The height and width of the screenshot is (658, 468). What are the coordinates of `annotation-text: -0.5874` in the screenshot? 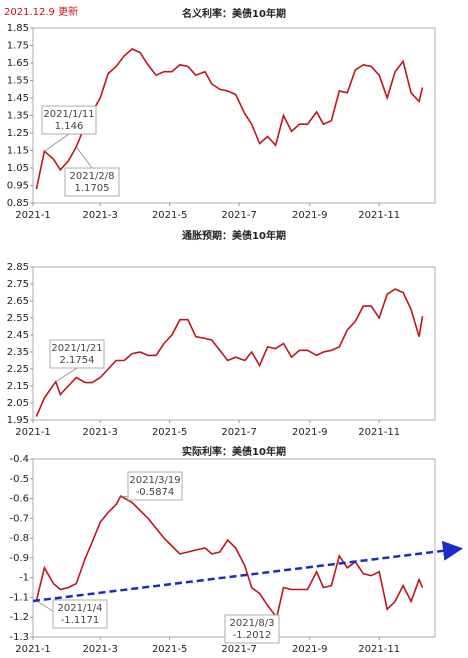 It's located at (155, 492).